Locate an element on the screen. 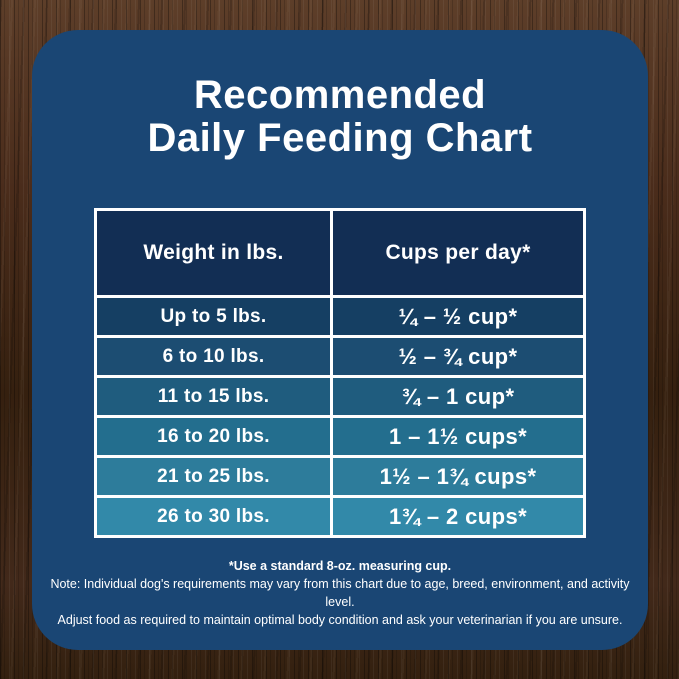 This screenshot has width=679, height=679. table-cell-cups-row5: 1½ – 1¾ cups* is located at coordinates (458, 477).